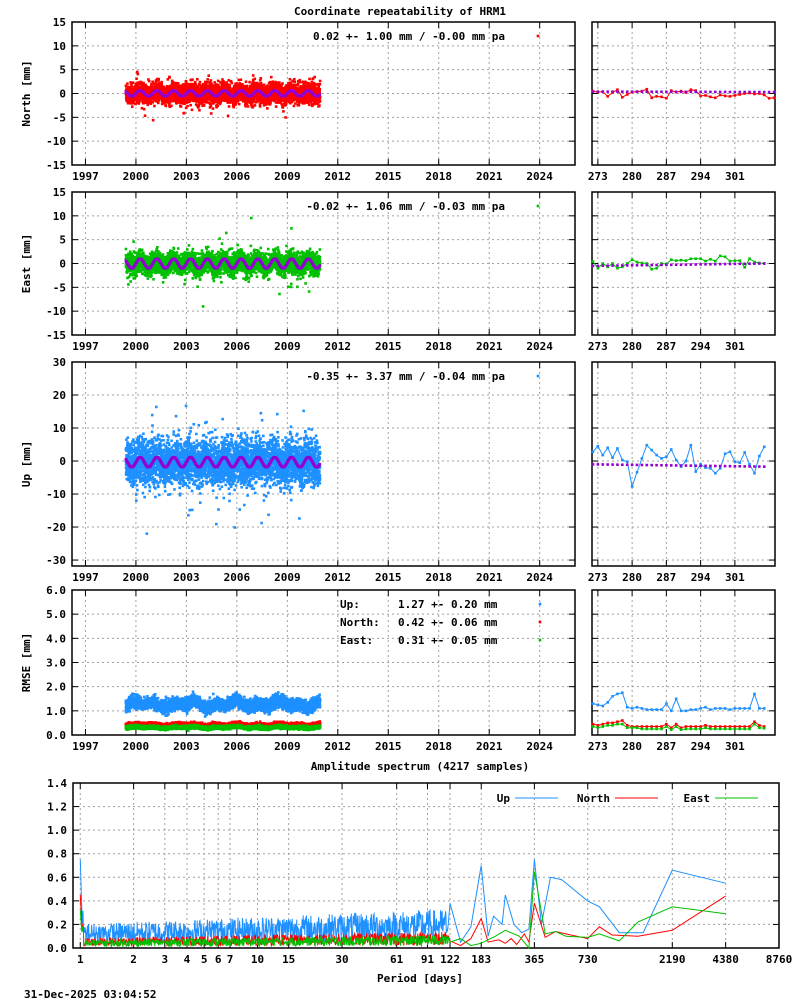 This screenshot has height=1000, width=800. Describe the element at coordinates (26, 93) in the screenshot. I see `north-ylabel: North [mm]` at that location.